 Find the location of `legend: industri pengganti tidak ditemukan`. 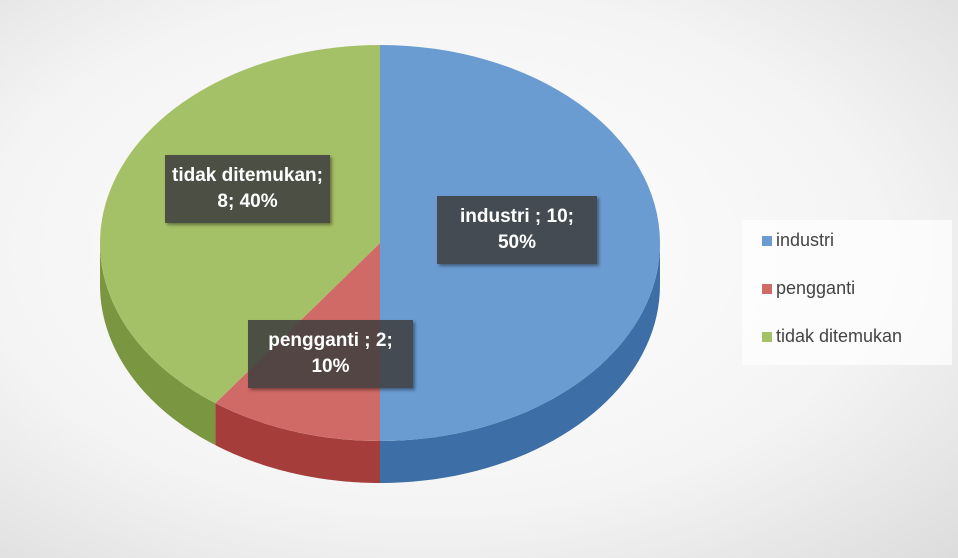

legend: industri pengganti tidak ditemukan is located at coordinates (847, 292).